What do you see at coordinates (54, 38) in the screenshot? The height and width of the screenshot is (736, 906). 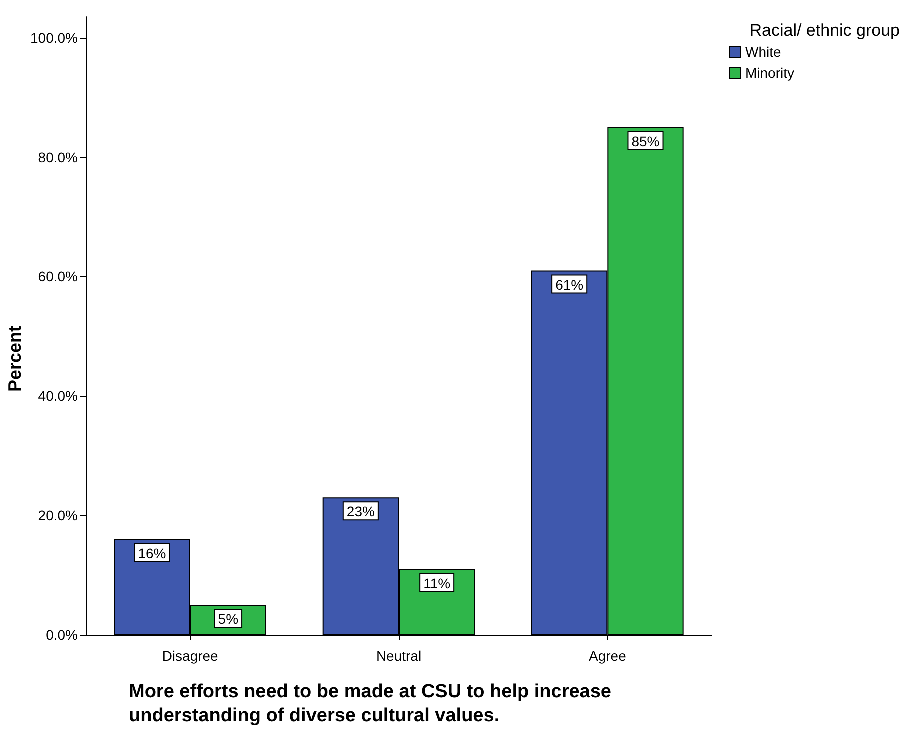 I see `y-tick-label: 100.0%` at bounding box center [54, 38].